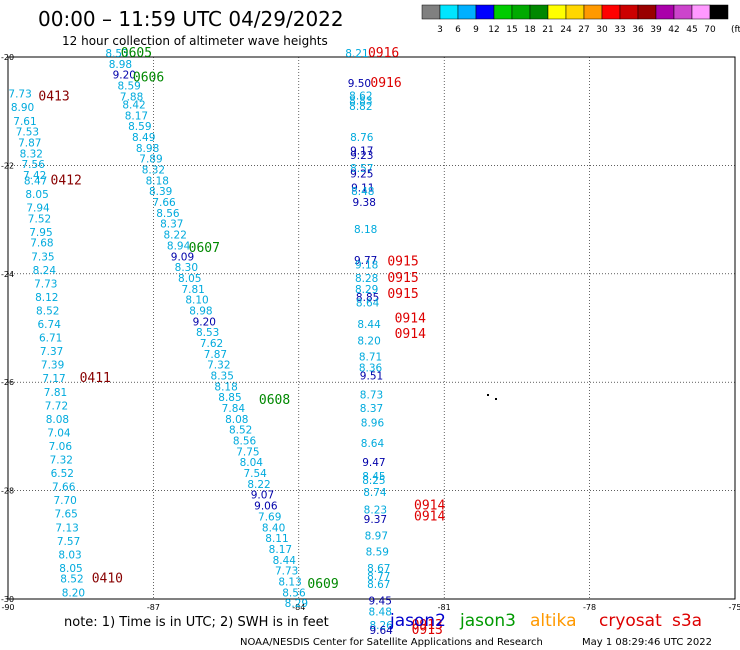  I want to click on wave-height-value: 8.73, so click(371, 395).